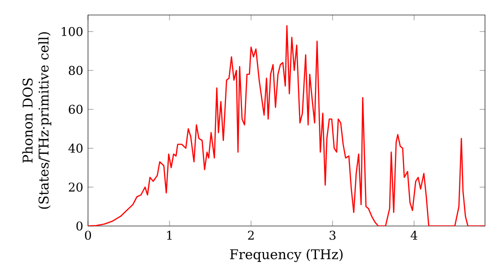  I want to click on x-tick-label: 1, so click(169, 235).